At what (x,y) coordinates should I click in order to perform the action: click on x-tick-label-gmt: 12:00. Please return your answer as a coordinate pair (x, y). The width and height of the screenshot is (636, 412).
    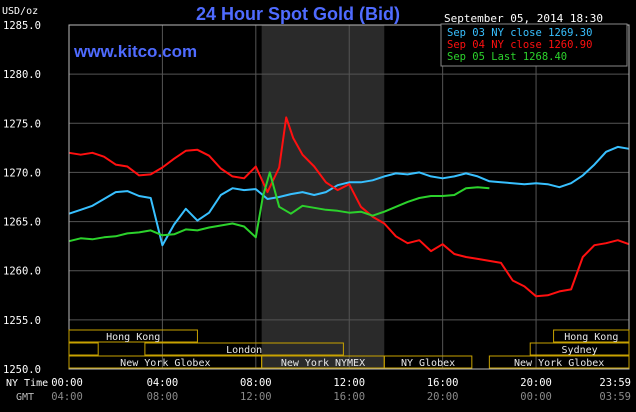
    Looking at the image, I should click on (256, 397).